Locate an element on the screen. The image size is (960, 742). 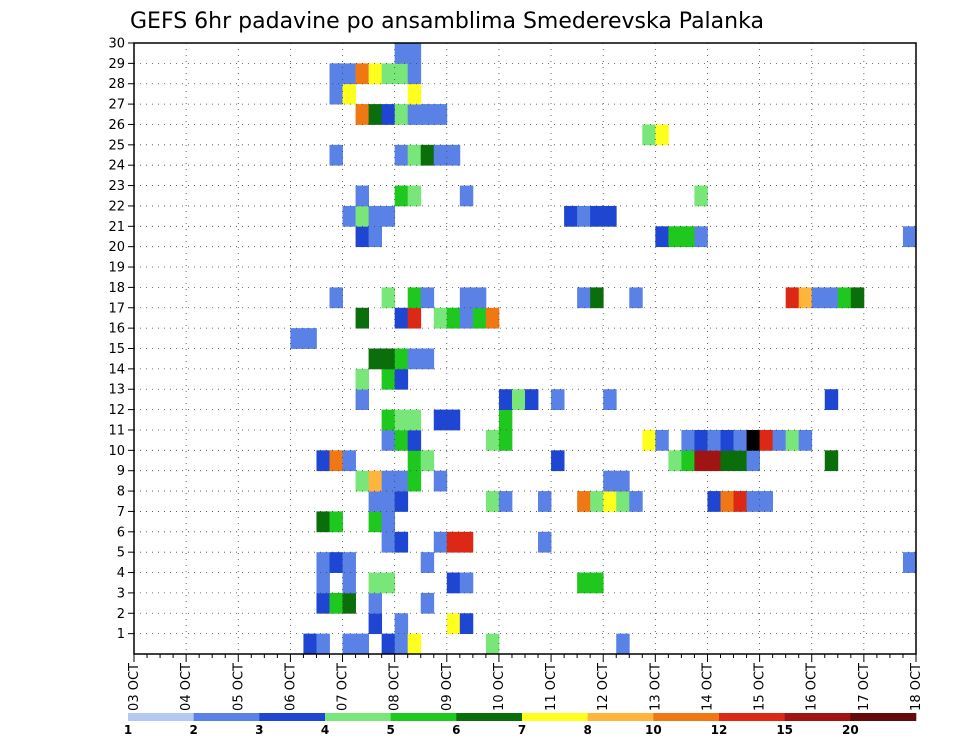
colorbar-label: 2 is located at coordinates (193, 730).